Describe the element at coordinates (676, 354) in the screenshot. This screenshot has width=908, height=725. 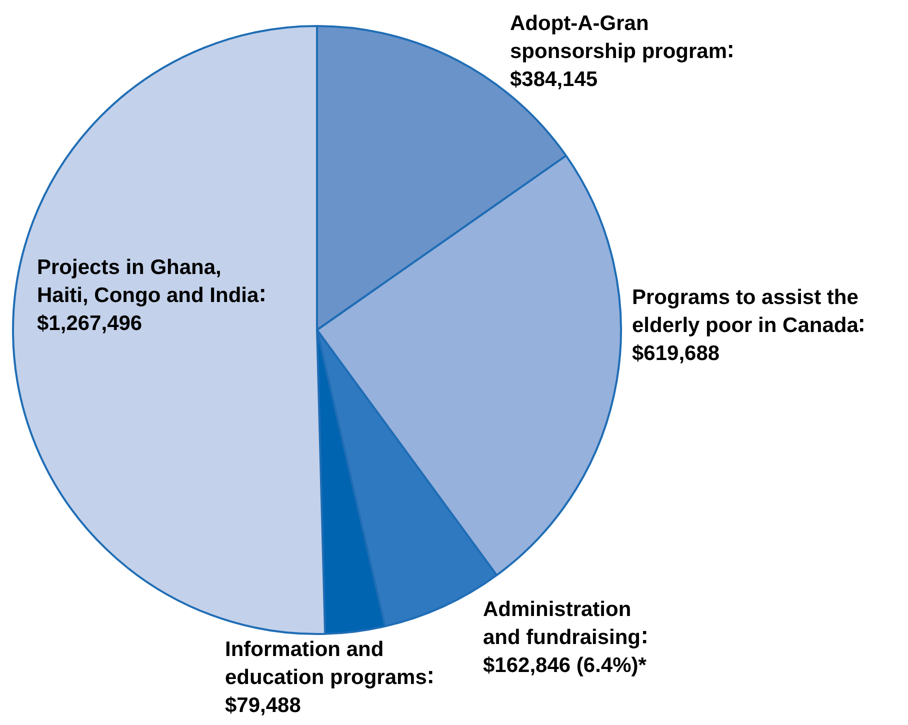
I see `data-label: $619,688` at that location.